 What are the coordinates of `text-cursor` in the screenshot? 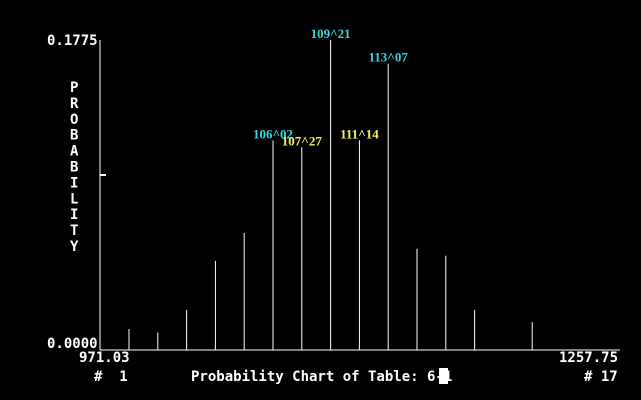 It's located at (443, 376).